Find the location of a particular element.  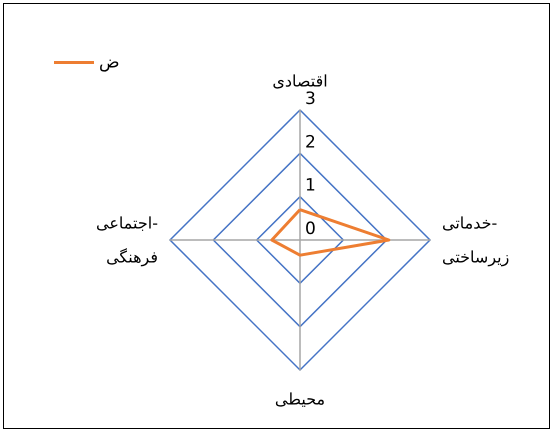

spoke-label: خدماتی- زیرساختی is located at coordinates (476, 240).